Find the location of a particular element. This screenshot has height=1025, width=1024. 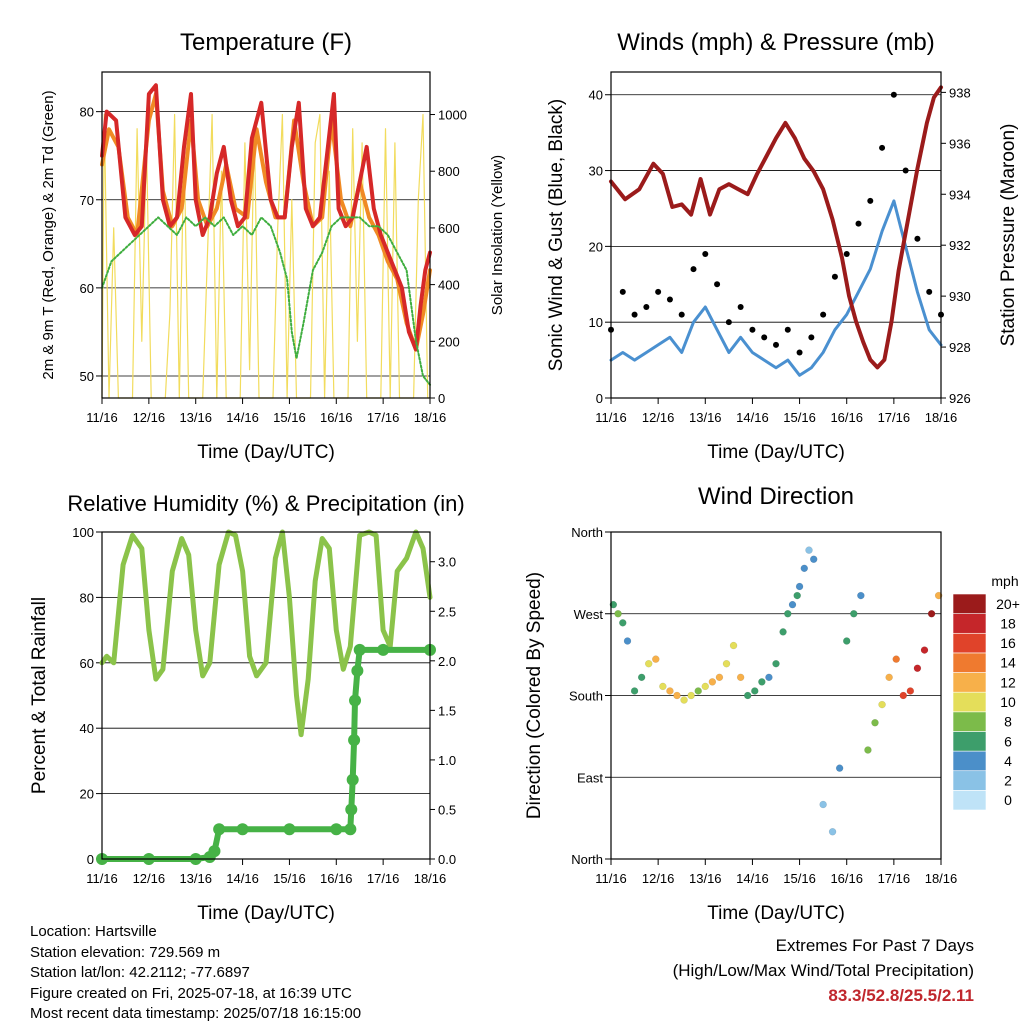

y-tick-label: 100 is located at coordinates (83, 532).